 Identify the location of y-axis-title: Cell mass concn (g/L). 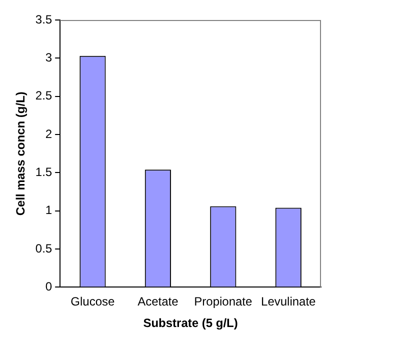
(21, 154).